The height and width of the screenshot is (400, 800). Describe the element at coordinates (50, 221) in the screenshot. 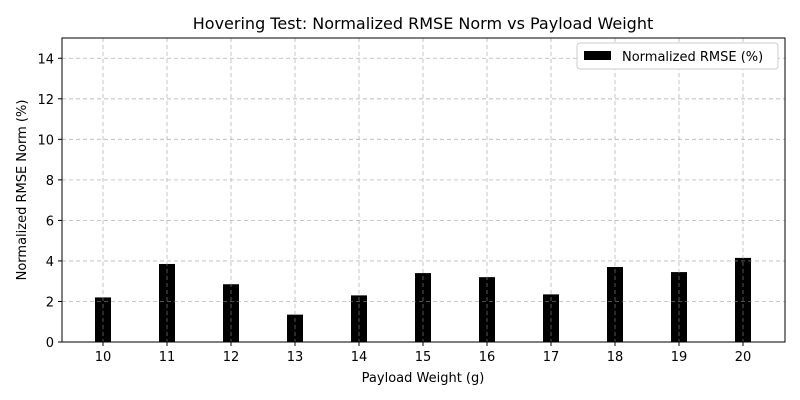

I see `y-tick-label: 6` at that location.